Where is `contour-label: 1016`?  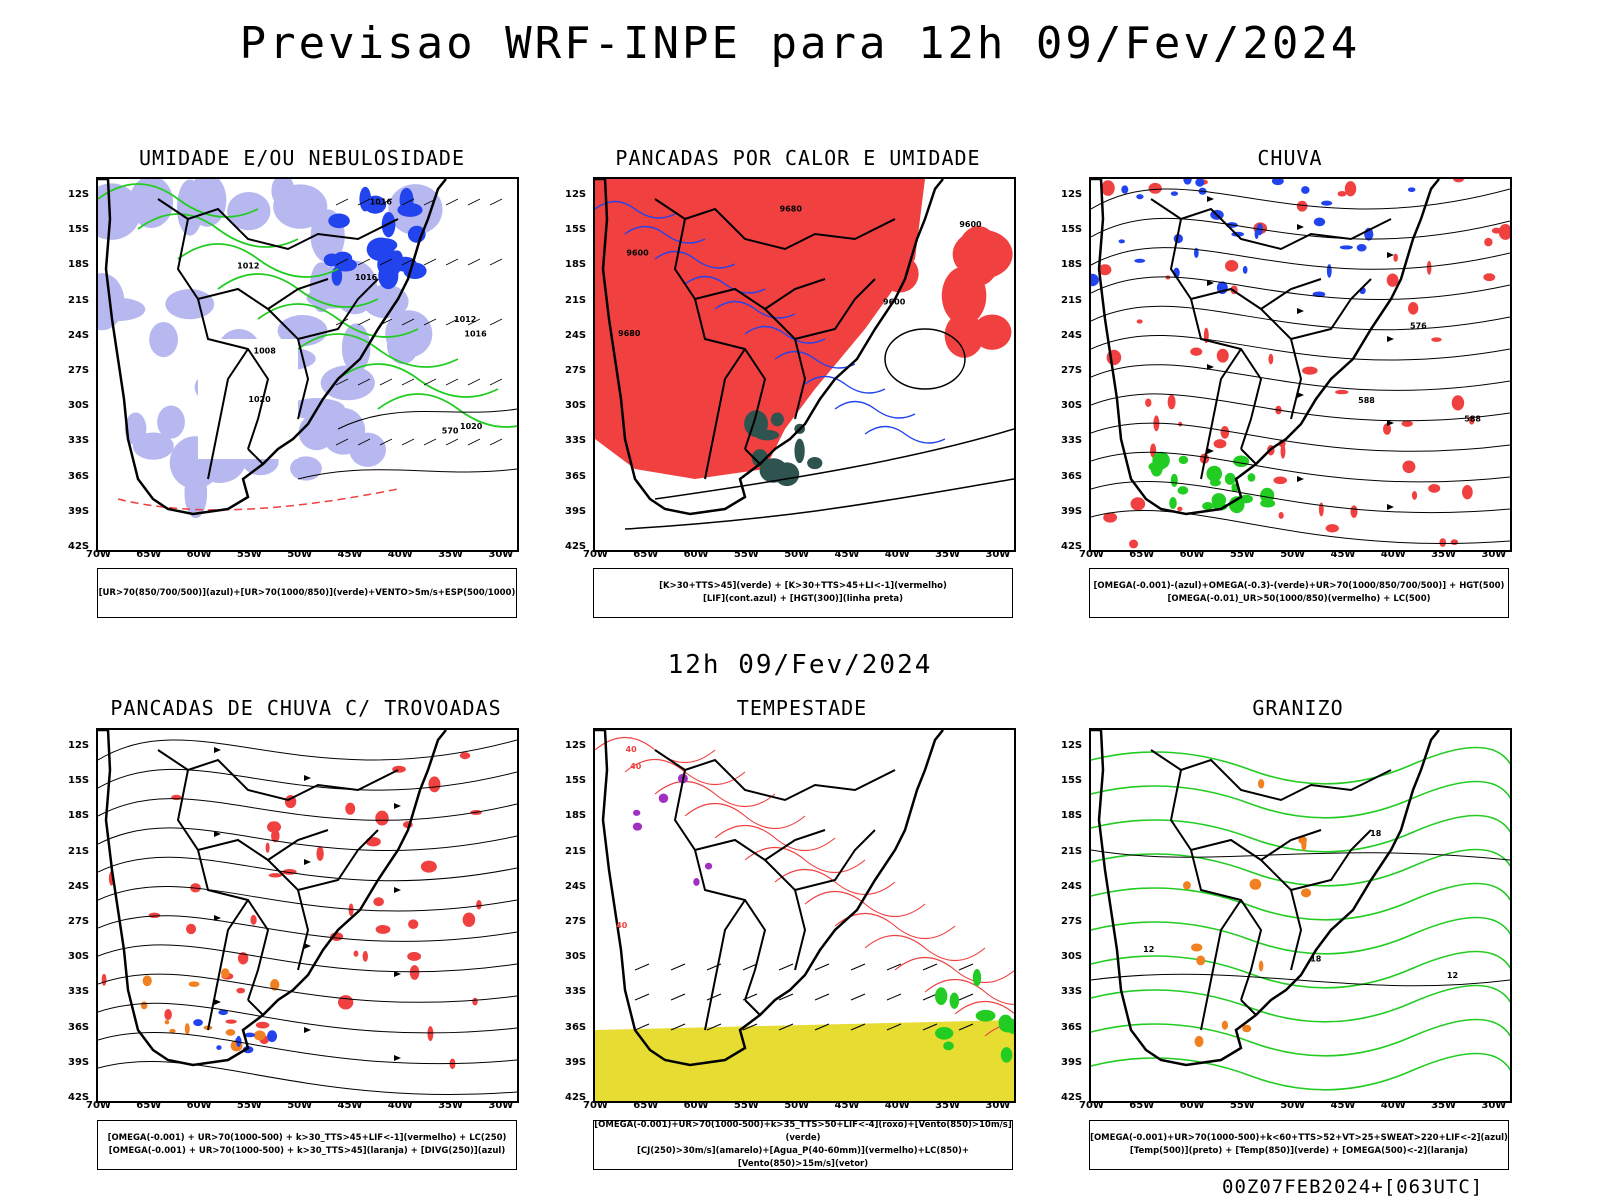
contour-label: 1016 is located at coordinates (475, 334).